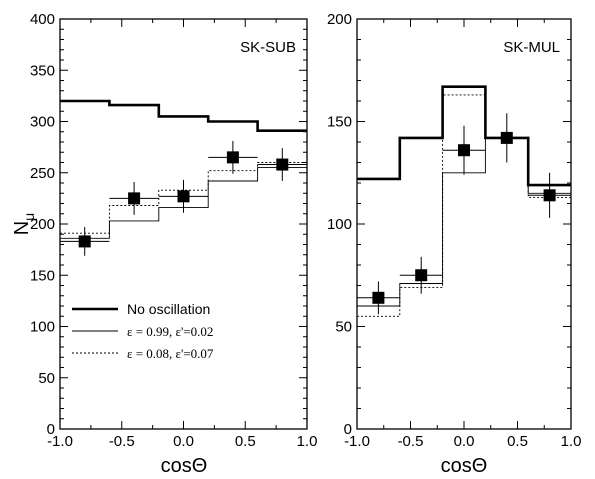 The image size is (595, 479). What do you see at coordinates (42, 70) in the screenshot?
I see `y-tick-label: 350` at bounding box center [42, 70].